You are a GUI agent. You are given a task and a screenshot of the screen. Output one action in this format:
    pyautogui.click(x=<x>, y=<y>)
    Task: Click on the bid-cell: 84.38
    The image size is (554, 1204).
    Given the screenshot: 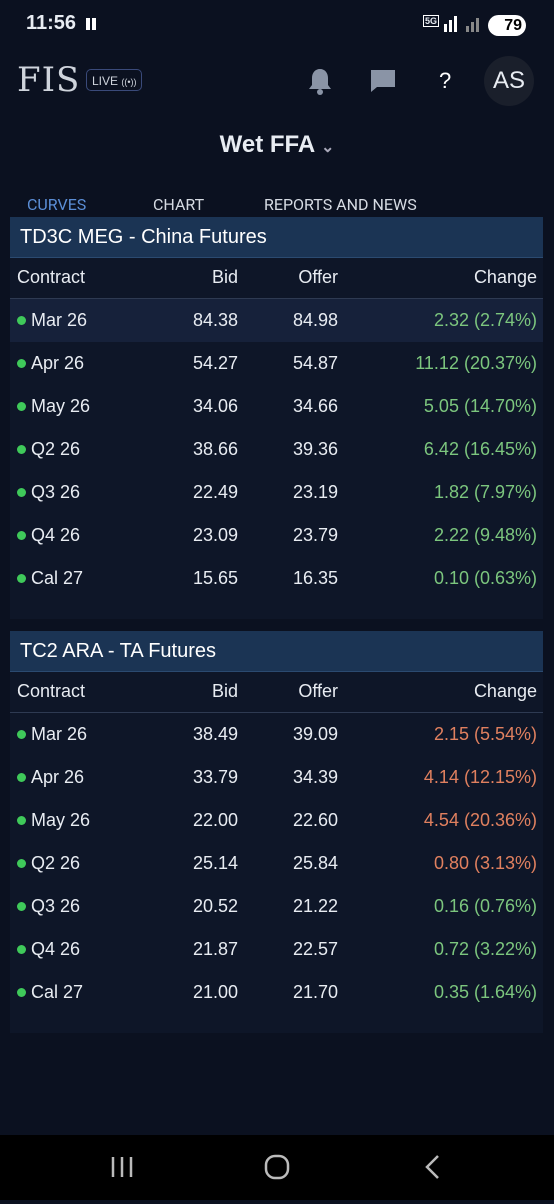 What is the action you would take?
    pyautogui.click(x=215, y=320)
    